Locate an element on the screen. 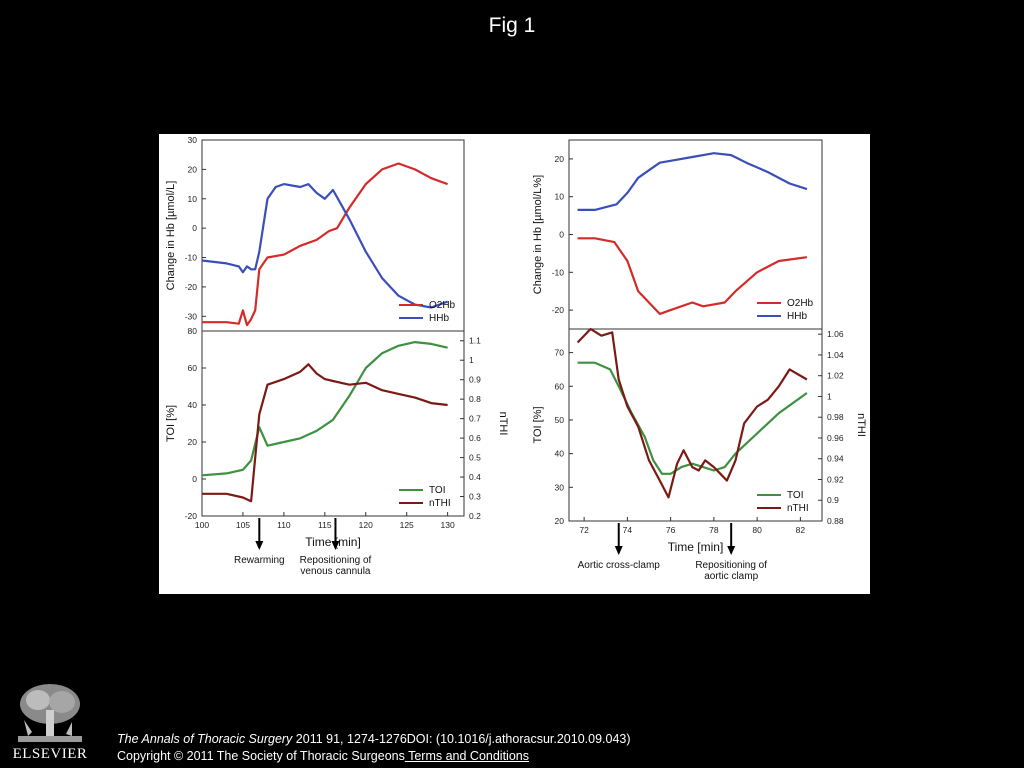 This screenshot has height=768, width=1024. y2-tick-label: 1.06 is located at coordinates (835, 334).